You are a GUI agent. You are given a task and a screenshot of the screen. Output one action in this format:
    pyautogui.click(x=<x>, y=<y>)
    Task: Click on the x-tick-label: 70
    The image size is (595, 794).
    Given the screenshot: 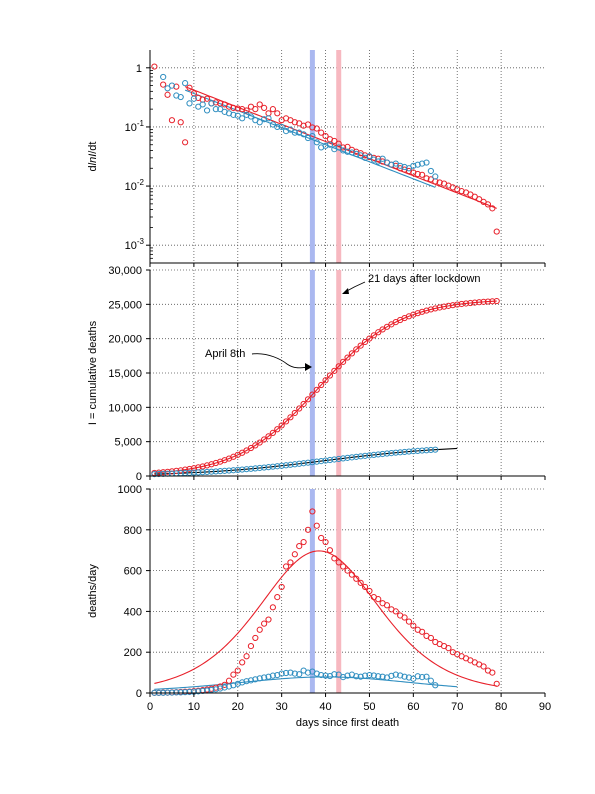 What is the action you would take?
    pyautogui.click(x=457, y=707)
    